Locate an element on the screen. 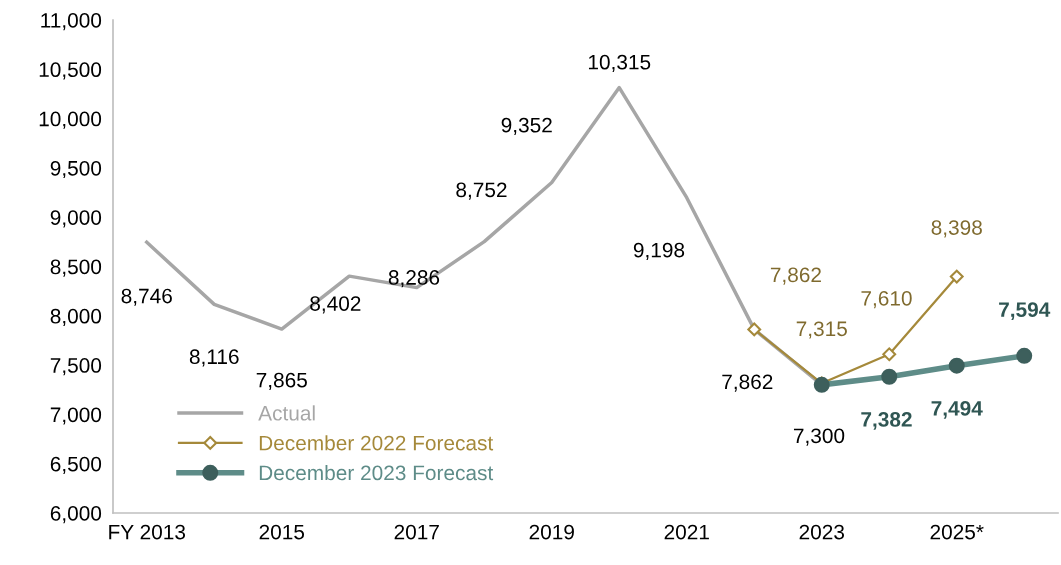 This screenshot has width=1061, height=565. data-label: 8,398 is located at coordinates (956, 229).